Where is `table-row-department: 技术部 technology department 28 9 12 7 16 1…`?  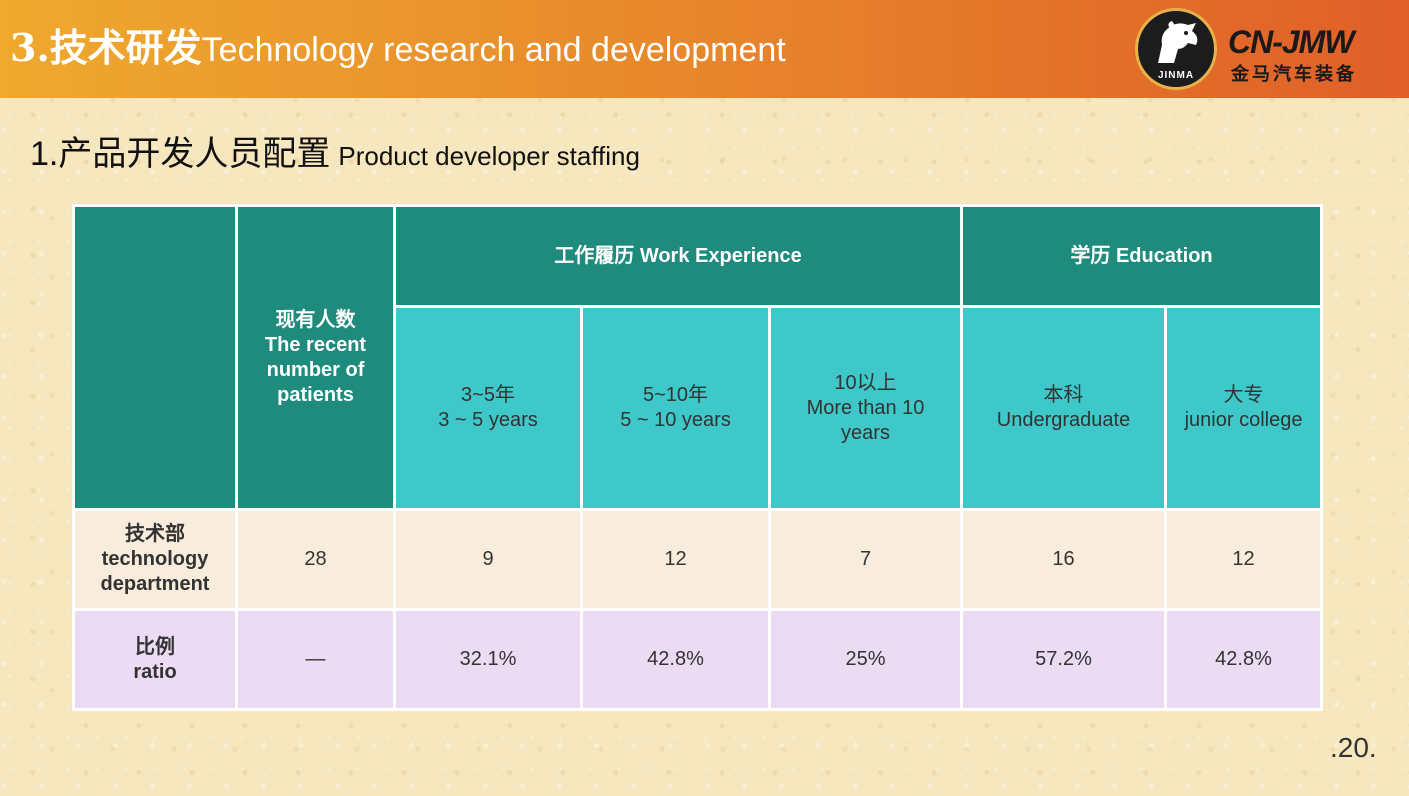
table-row-department: 技术部 technology department 28 9 12 7 16 1… is located at coordinates (698, 559).